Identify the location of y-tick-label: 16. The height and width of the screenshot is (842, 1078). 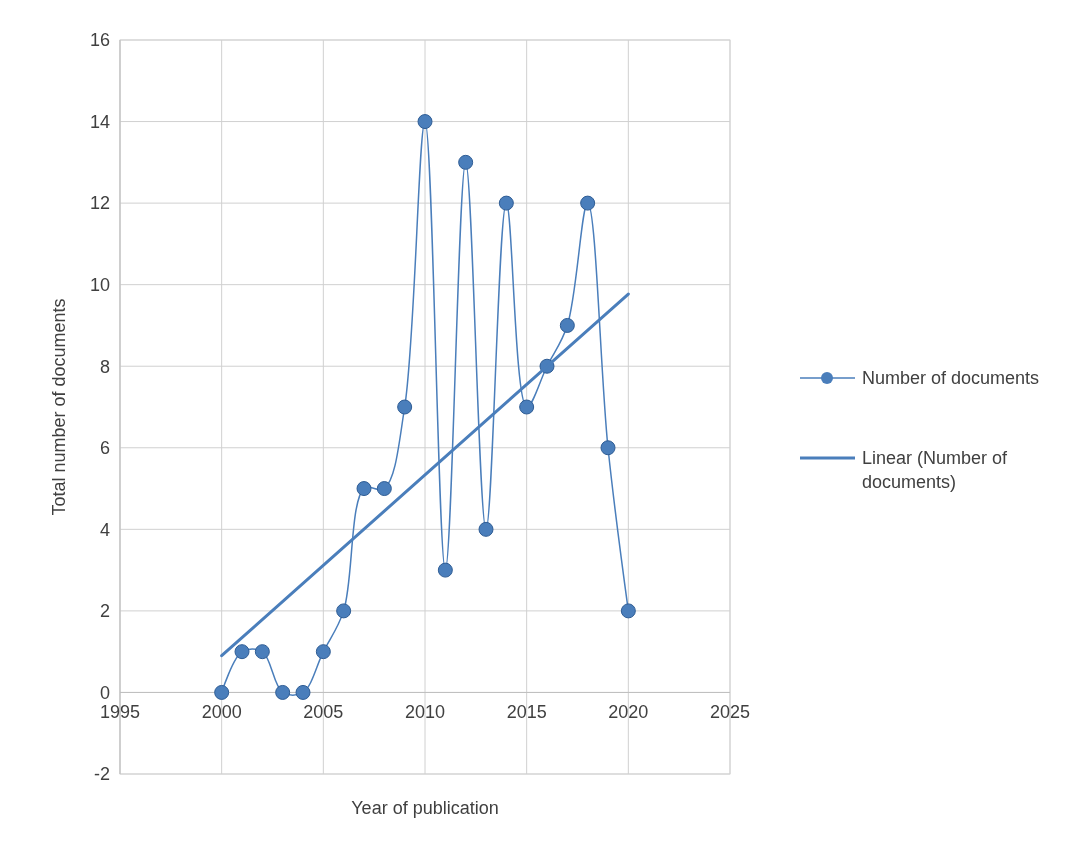
(99, 40).